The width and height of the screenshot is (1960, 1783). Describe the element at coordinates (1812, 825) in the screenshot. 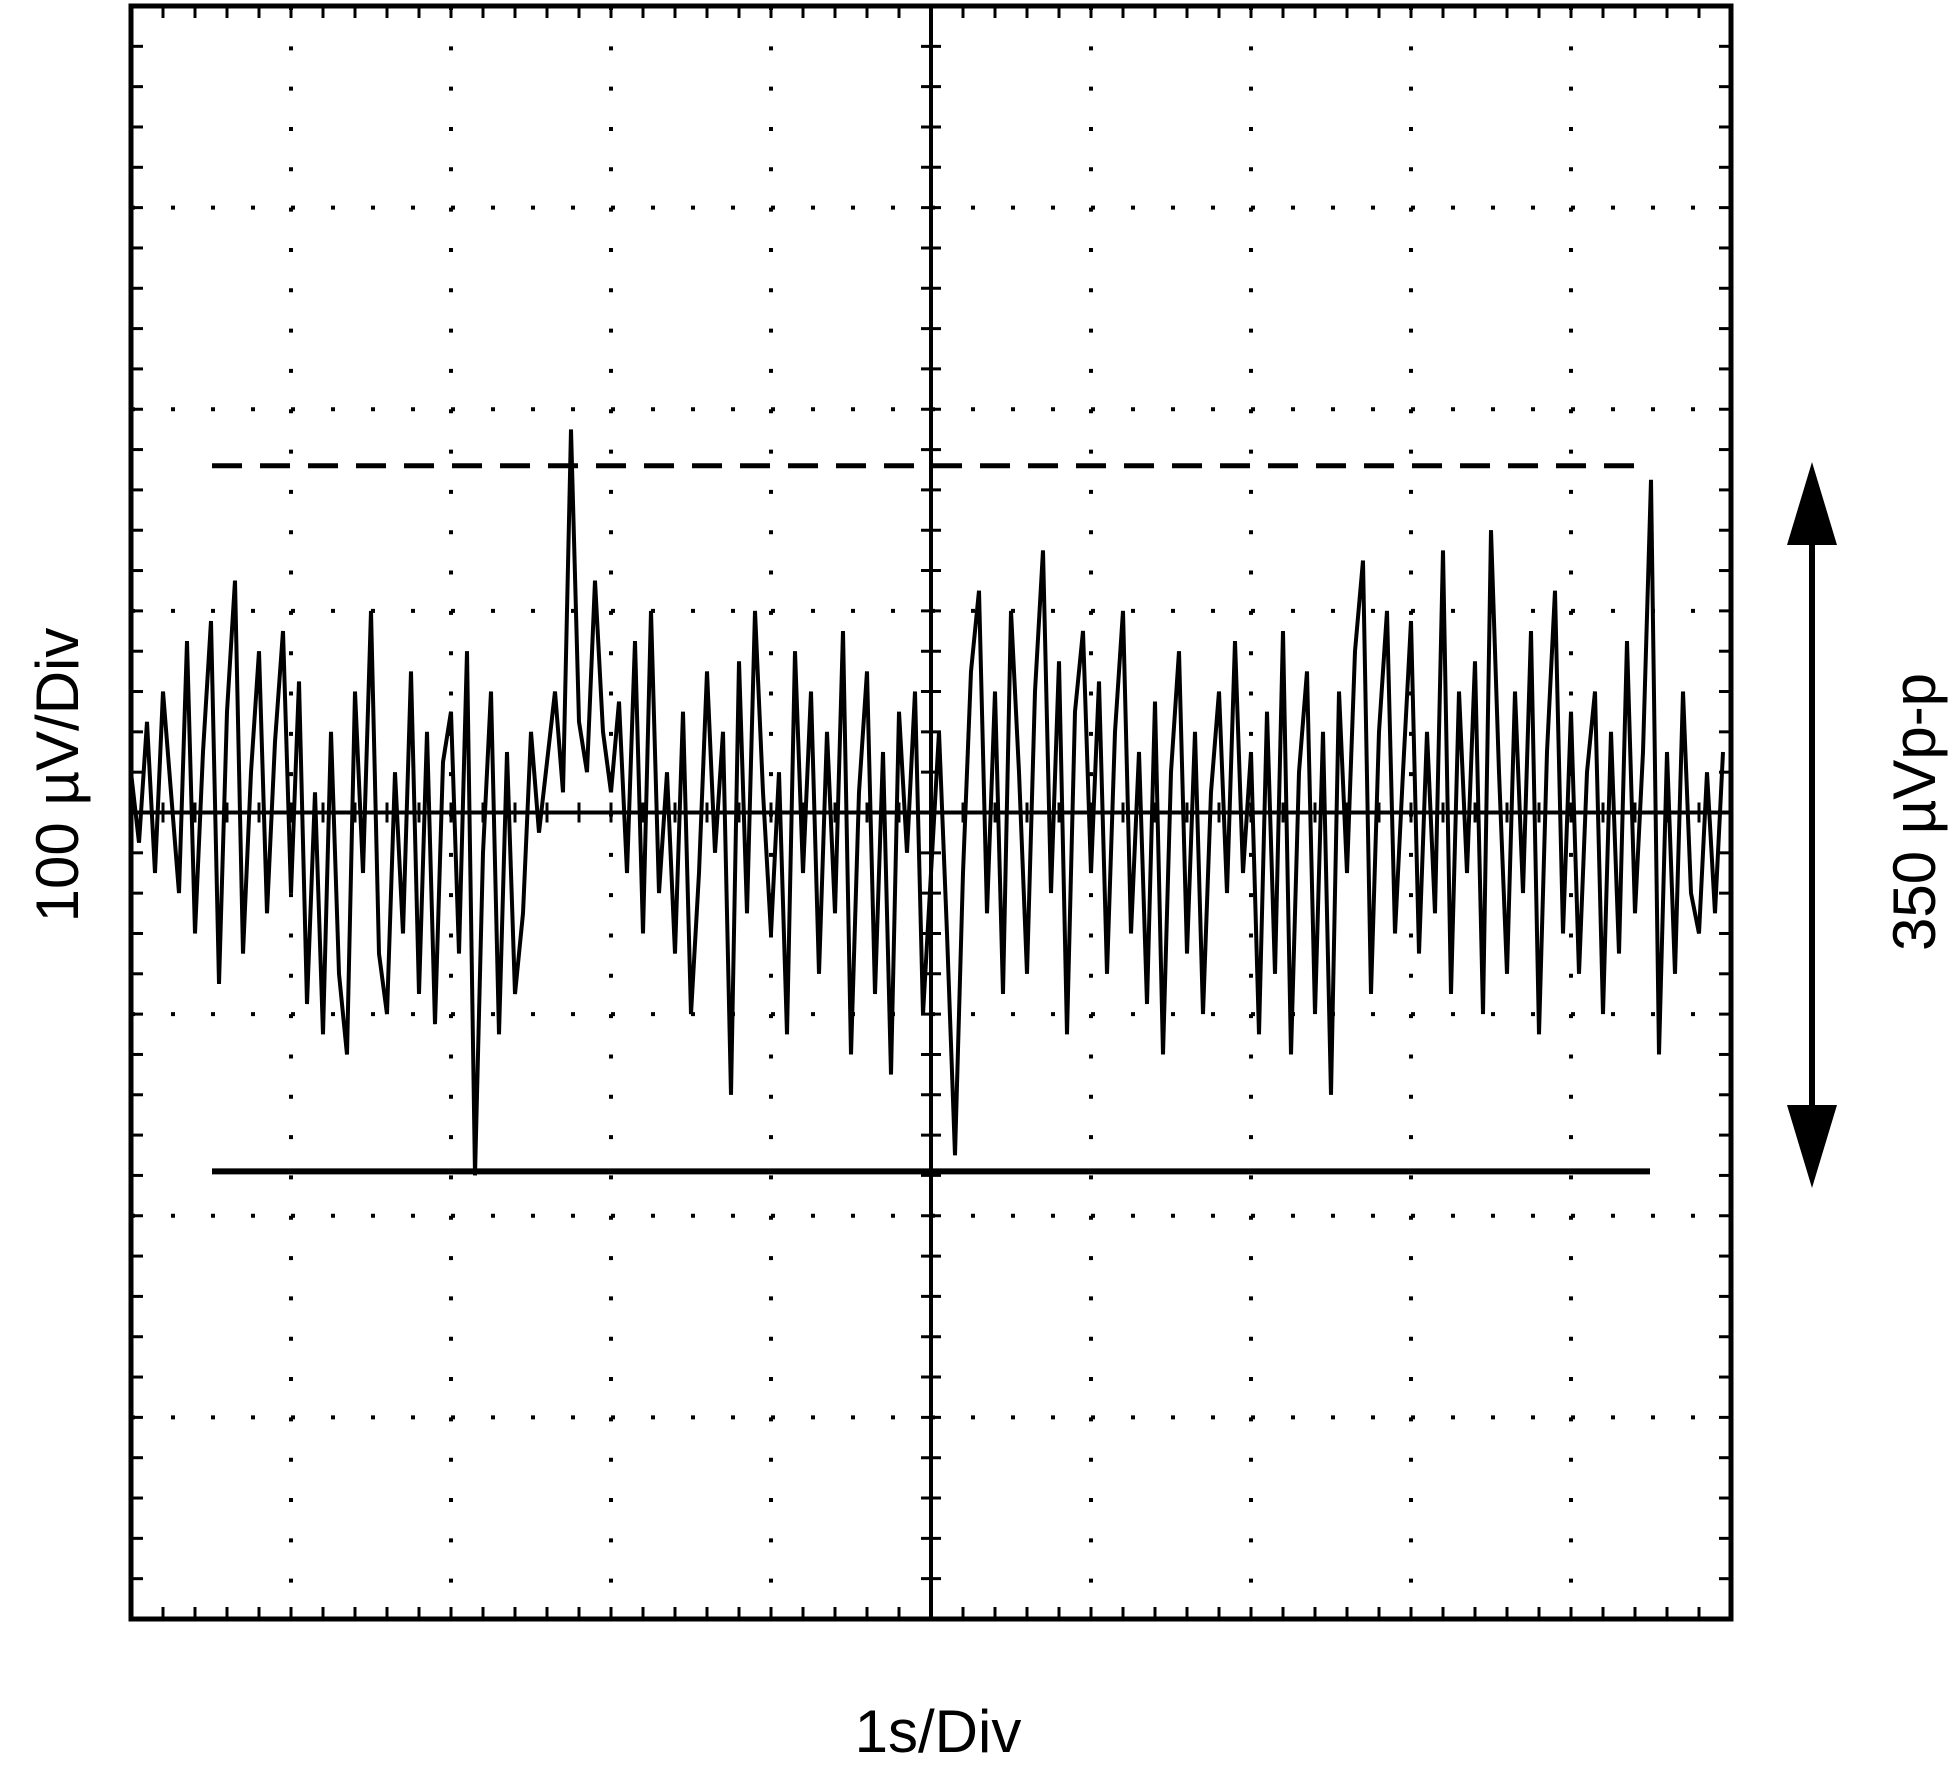

I see `pp-arrow` at that location.